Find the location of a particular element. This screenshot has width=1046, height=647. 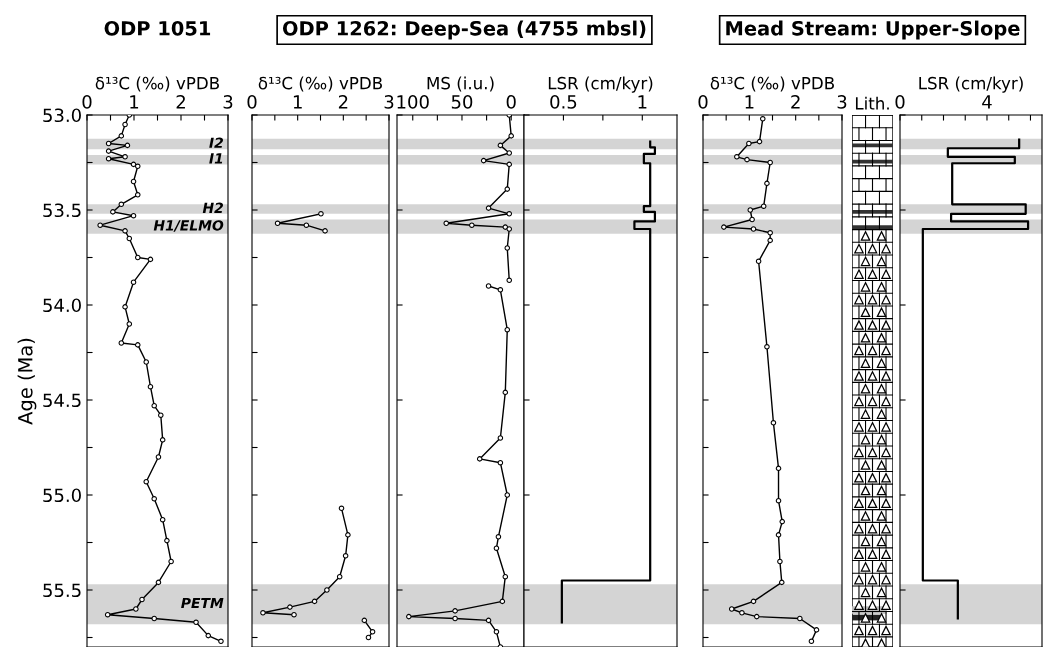

band-label: H1/ELMO is located at coordinates (188, 226).